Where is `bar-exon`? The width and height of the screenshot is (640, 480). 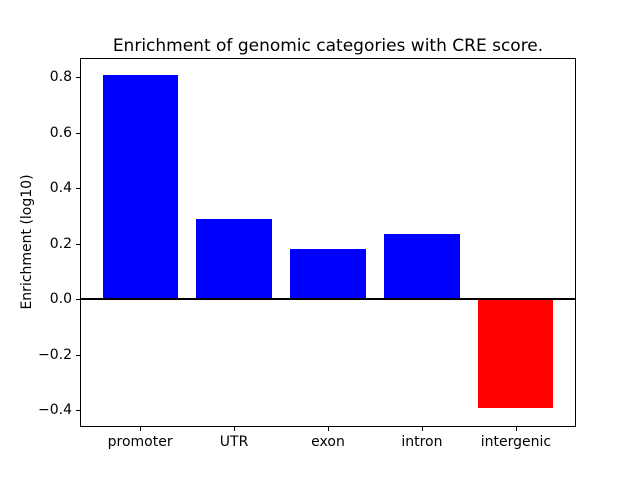
bar-exon is located at coordinates (328, 274).